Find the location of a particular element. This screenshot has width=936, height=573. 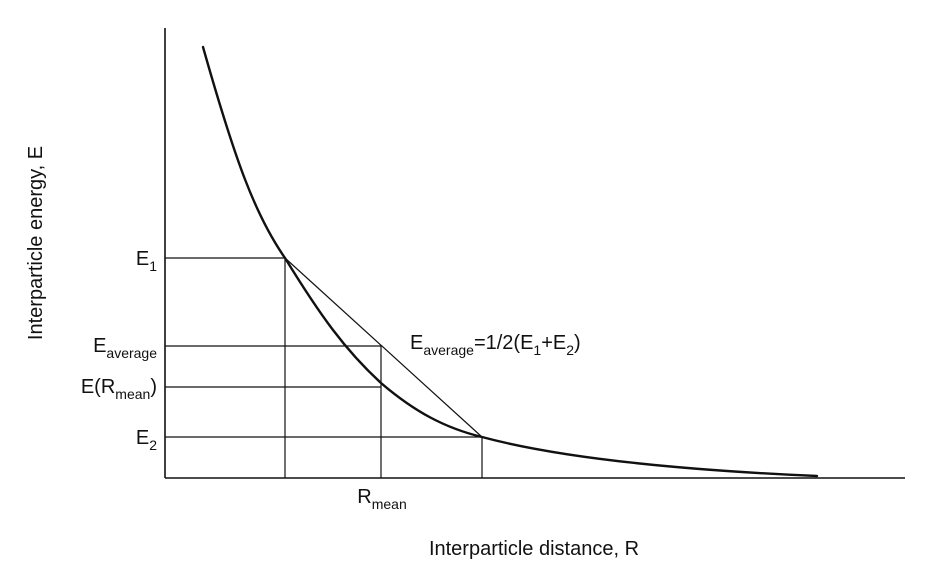

e-r-mean-label-sub: mean is located at coordinates (132, 394).